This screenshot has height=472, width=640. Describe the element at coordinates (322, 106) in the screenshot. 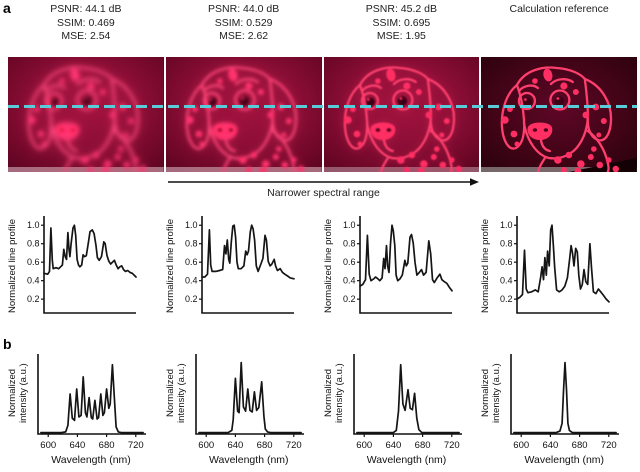

I see `scan-line-dashed` at that location.